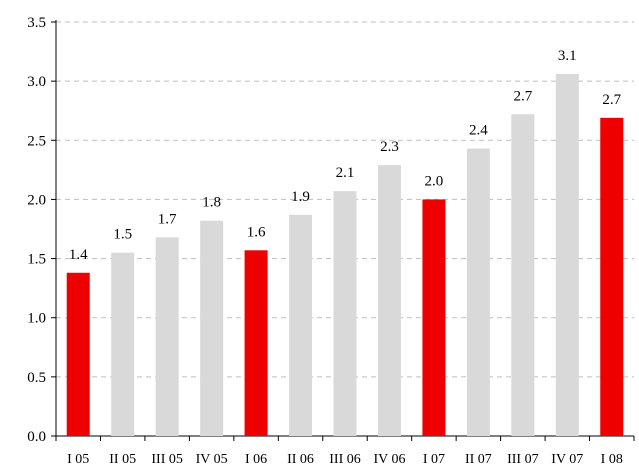 Image resolution: width=639 pixels, height=475 pixels. What do you see at coordinates (36, 319) in the screenshot?
I see `y-tick-label: 1.0` at bounding box center [36, 319].